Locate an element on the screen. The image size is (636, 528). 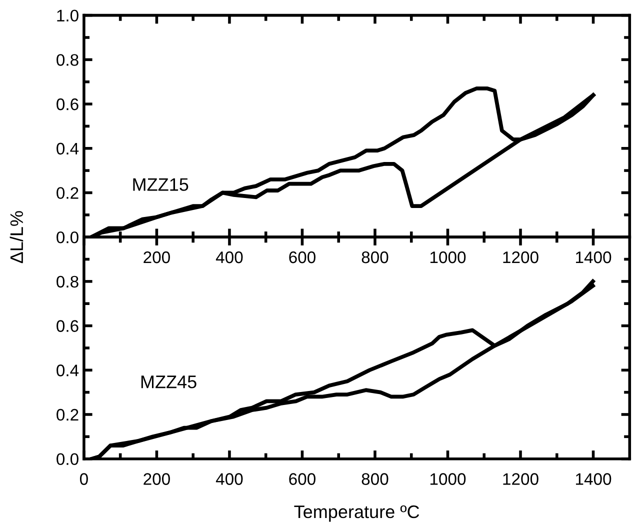
annotation: MZZ15 is located at coordinates (160, 184).